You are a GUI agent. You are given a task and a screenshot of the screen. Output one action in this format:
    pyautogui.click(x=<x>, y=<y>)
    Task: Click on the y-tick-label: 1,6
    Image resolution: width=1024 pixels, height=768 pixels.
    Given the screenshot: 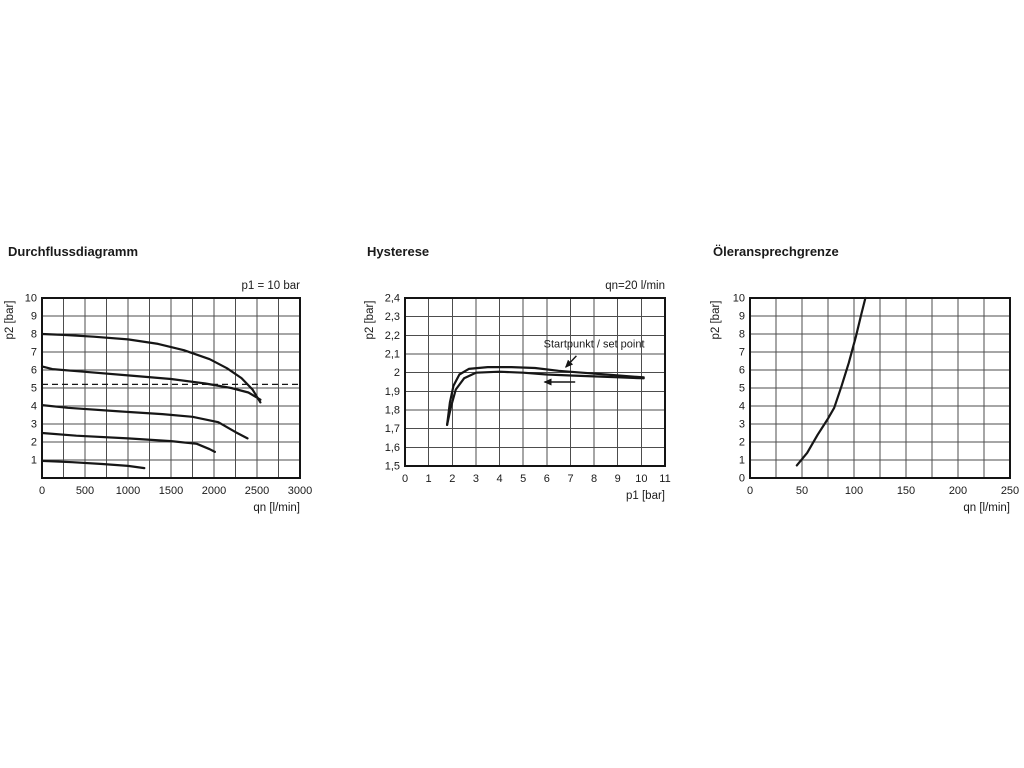 What is the action you would take?
    pyautogui.click(x=392, y=448)
    